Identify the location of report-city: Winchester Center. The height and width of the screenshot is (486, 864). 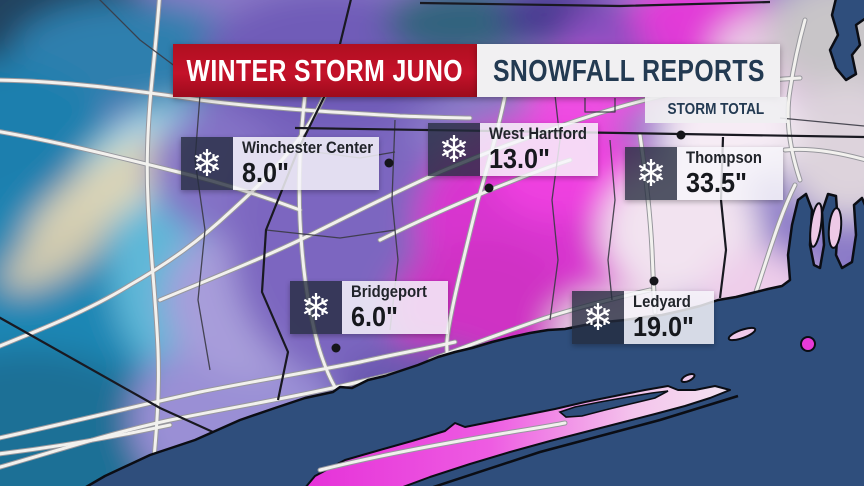
(308, 148).